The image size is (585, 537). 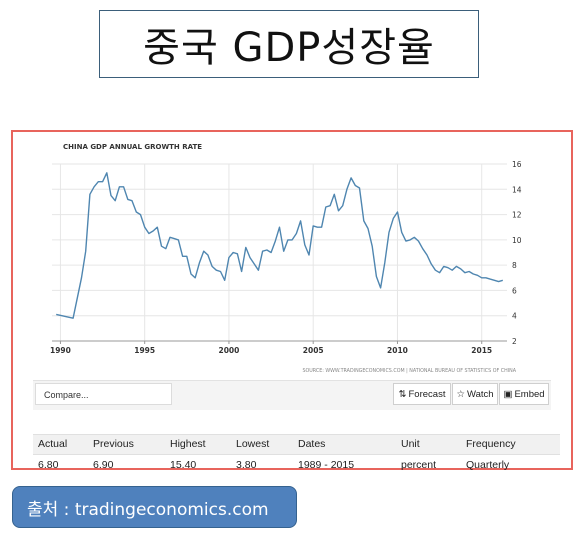 What do you see at coordinates (481, 350) in the screenshot?
I see `x-tick-label: 2015` at bounding box center [481, 350].